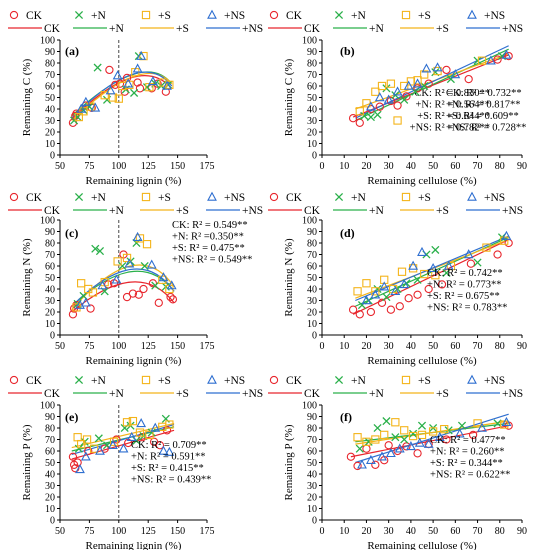 The width and height of the screenshot is (550, 550). What do you see at coordinates (289, 462) in the screenshot?
I see `y-axis-title: Remaining P (%)` at bounding box center [289, 462].